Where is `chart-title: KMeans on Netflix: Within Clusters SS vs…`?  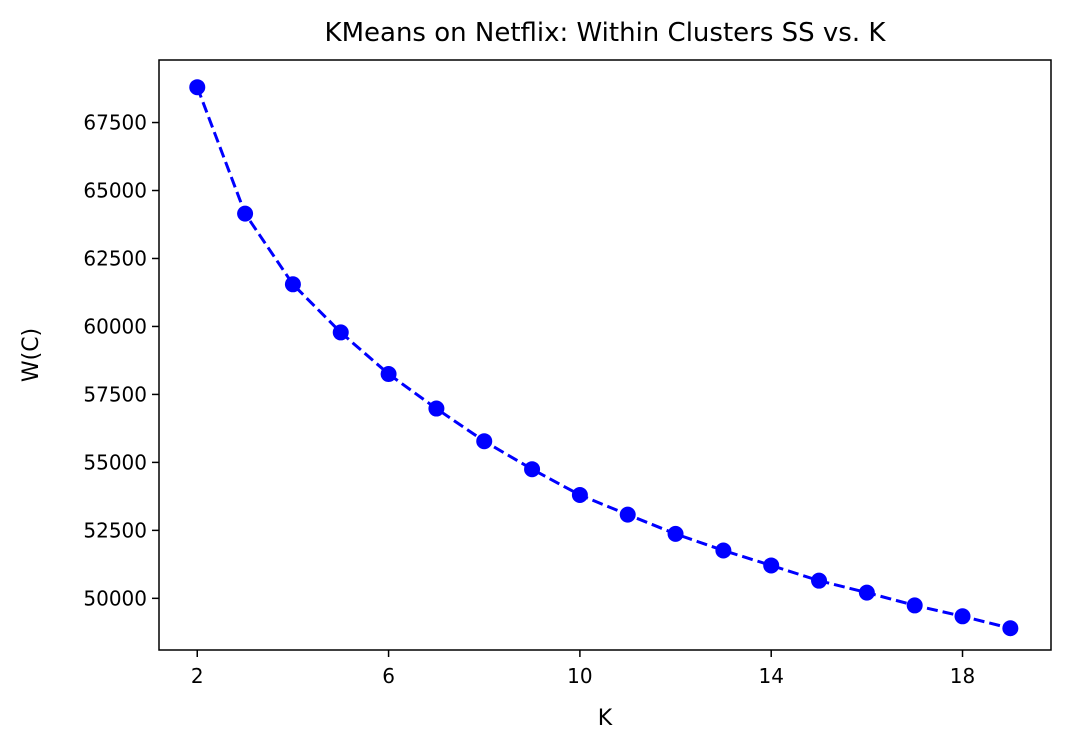 chart-title: KMeans on Netflix: Within Clusters SS vs… is located at coordinates (606, 33).